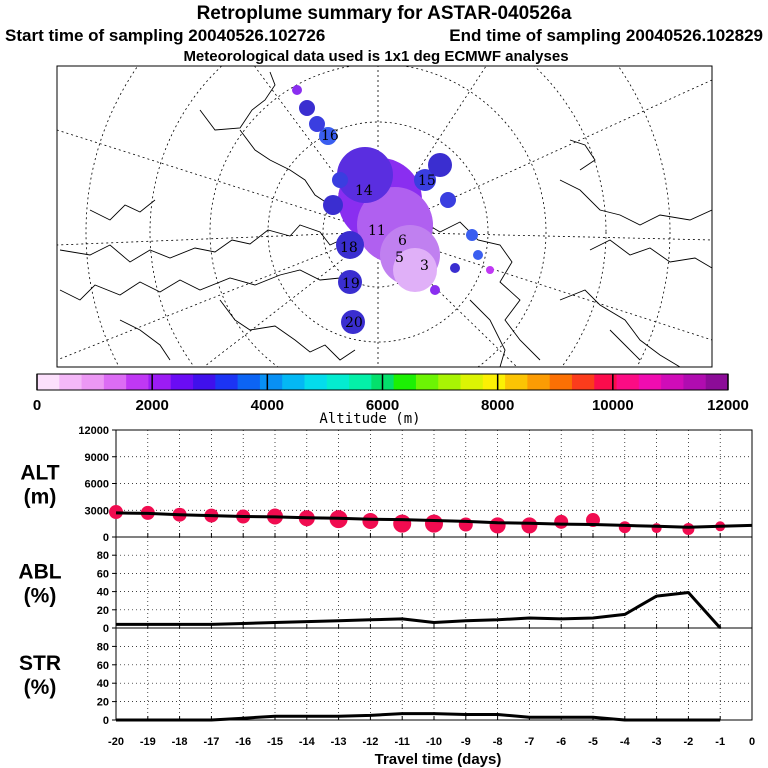 This screenshot has width=768, height=768. What do you see at coordinates (211, 742) in the screenshot?
I see `x-tick-label--17: -17` at bounding box center [211, 742].